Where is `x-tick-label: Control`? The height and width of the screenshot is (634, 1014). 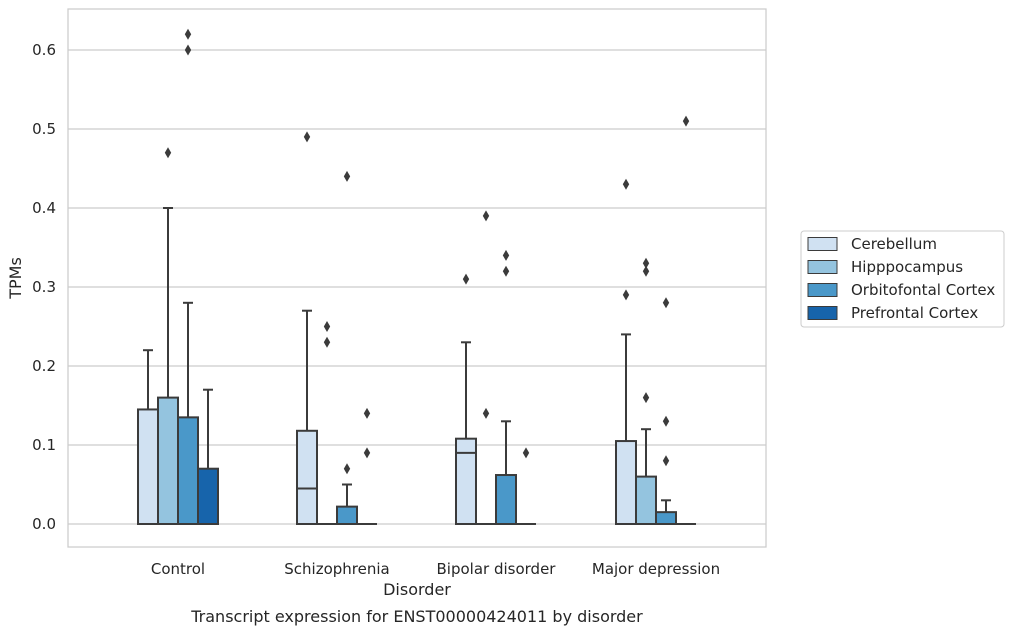 x-tick-label: Control is located at coordinates (178, 569).